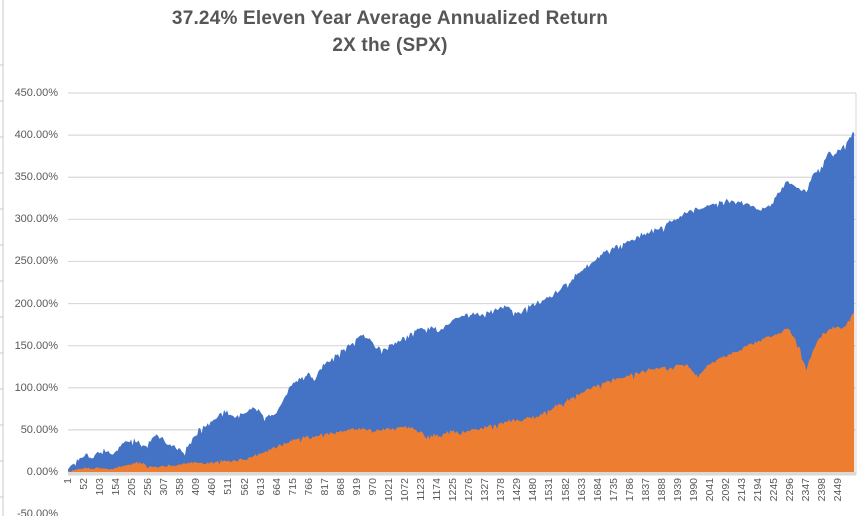 This screenshot has width=864, height=516. Describe the element at coordinates (774, 490) in the screenshot. I see `x-tick-label: 2245` at that location.